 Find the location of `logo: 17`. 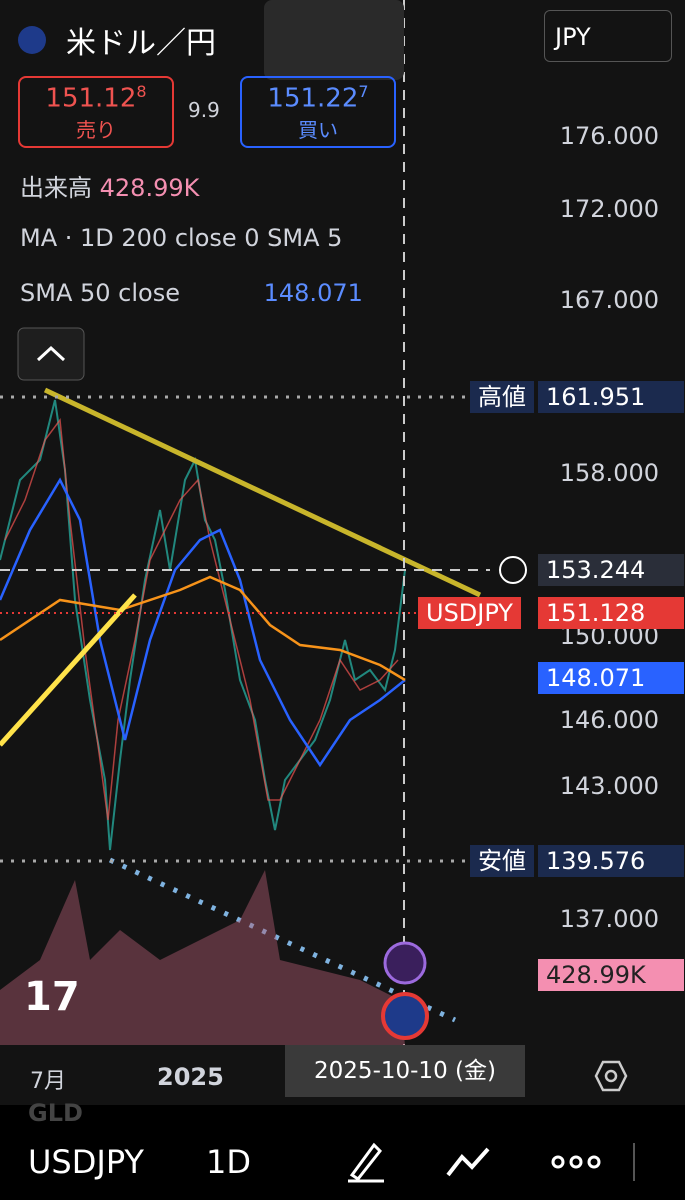

logo: 17 is located at coordinates (52, 997).